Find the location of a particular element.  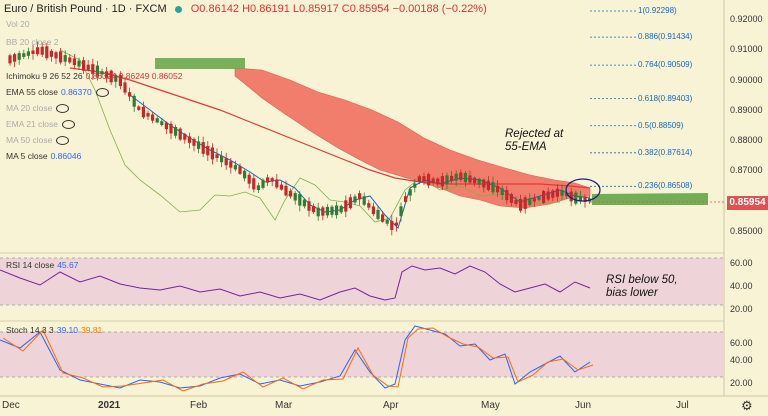

stoch-legend: Stoch 14 3 3 39.10 39.81 is located at coordinates (54, 330).